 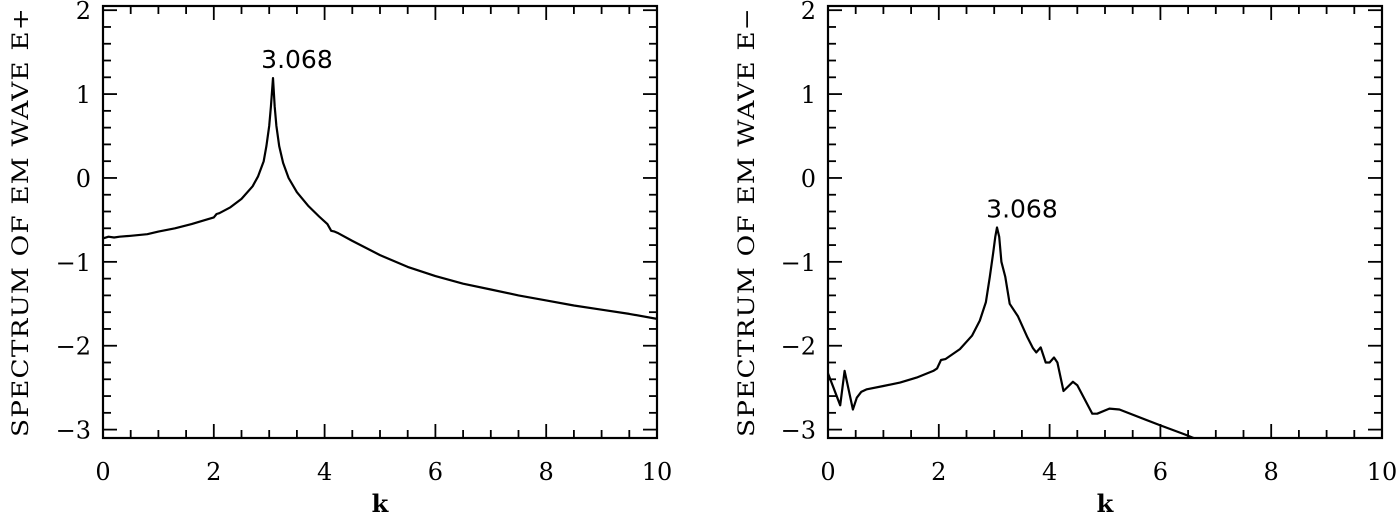 What do you see at coordinates (747, 222) in the screenshot?
I see `y-axis-label: SPECTRUM OF EM WAVE E−` at bounding box center [747, 222].